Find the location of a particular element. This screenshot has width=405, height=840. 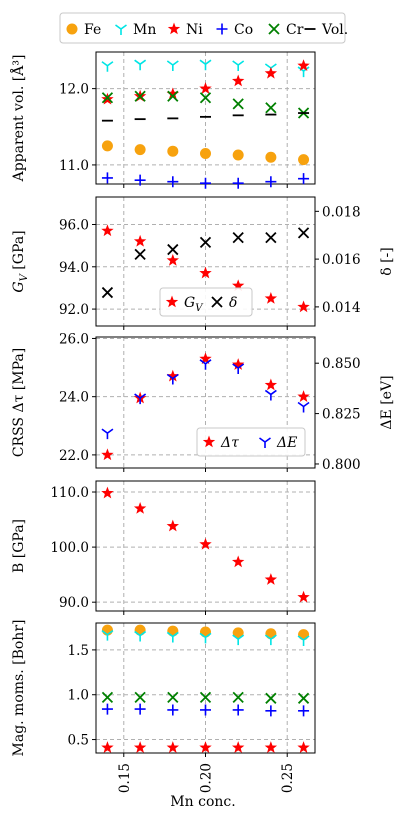

tri-down-icon is located at coordinates (121, 29).